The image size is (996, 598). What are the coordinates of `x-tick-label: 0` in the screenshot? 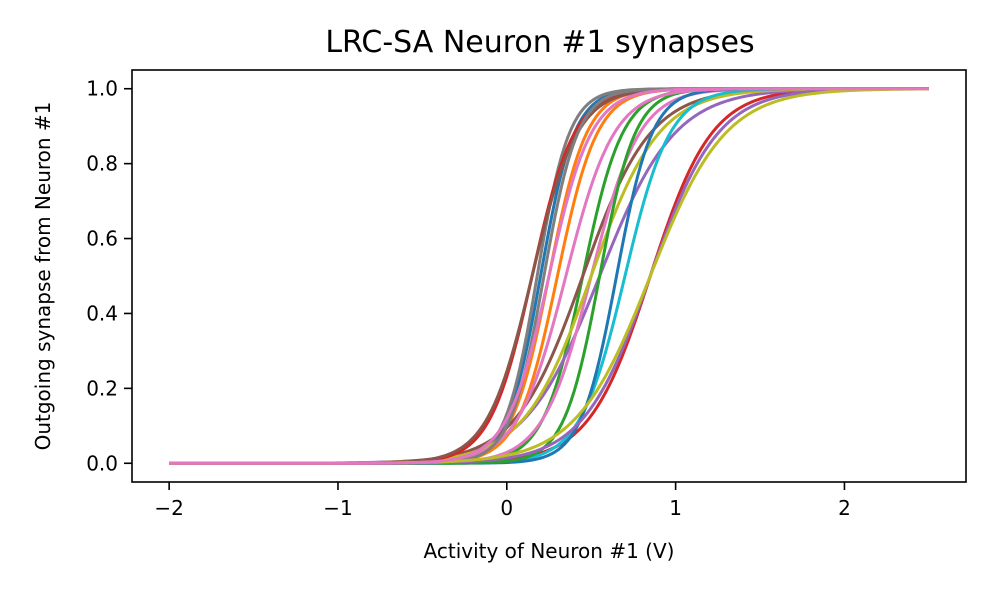 It's located at (506, 508).